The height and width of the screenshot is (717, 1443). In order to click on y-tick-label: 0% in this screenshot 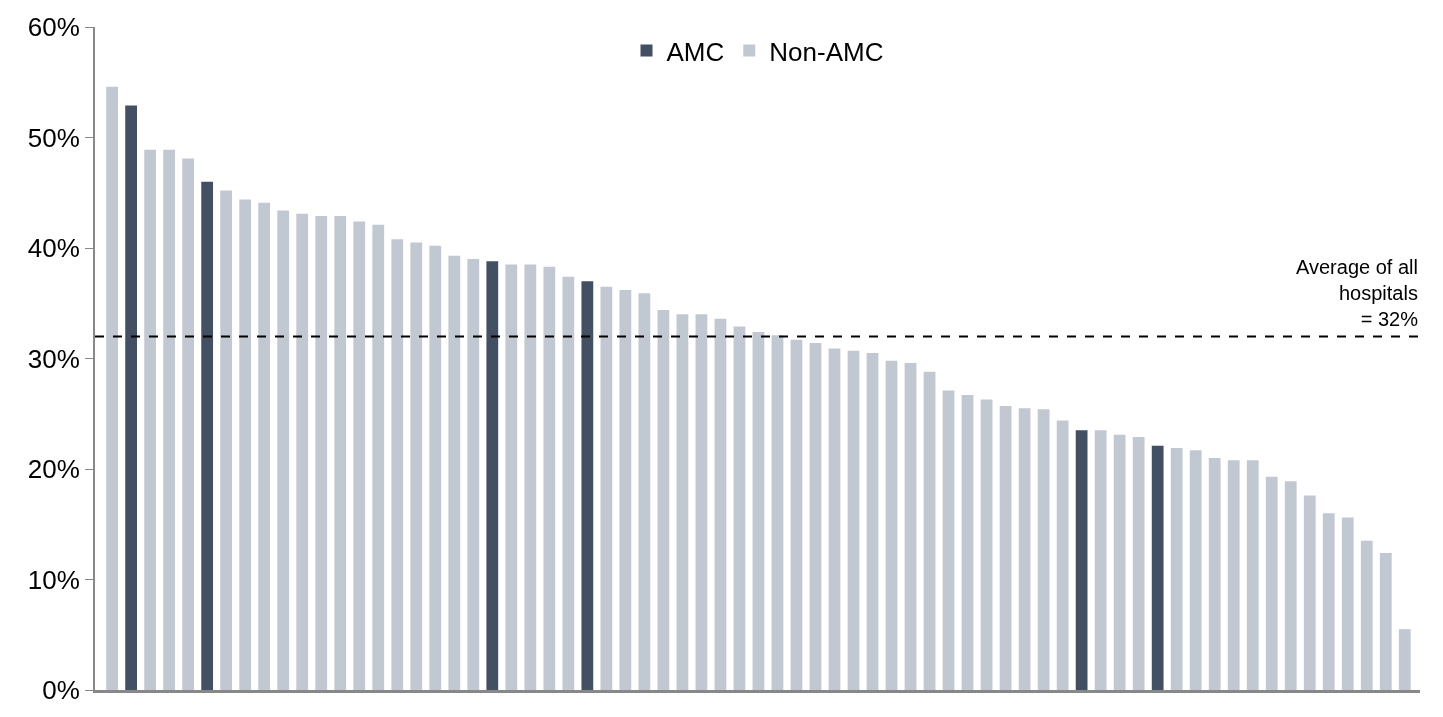, I will do `click(61, 690)`.